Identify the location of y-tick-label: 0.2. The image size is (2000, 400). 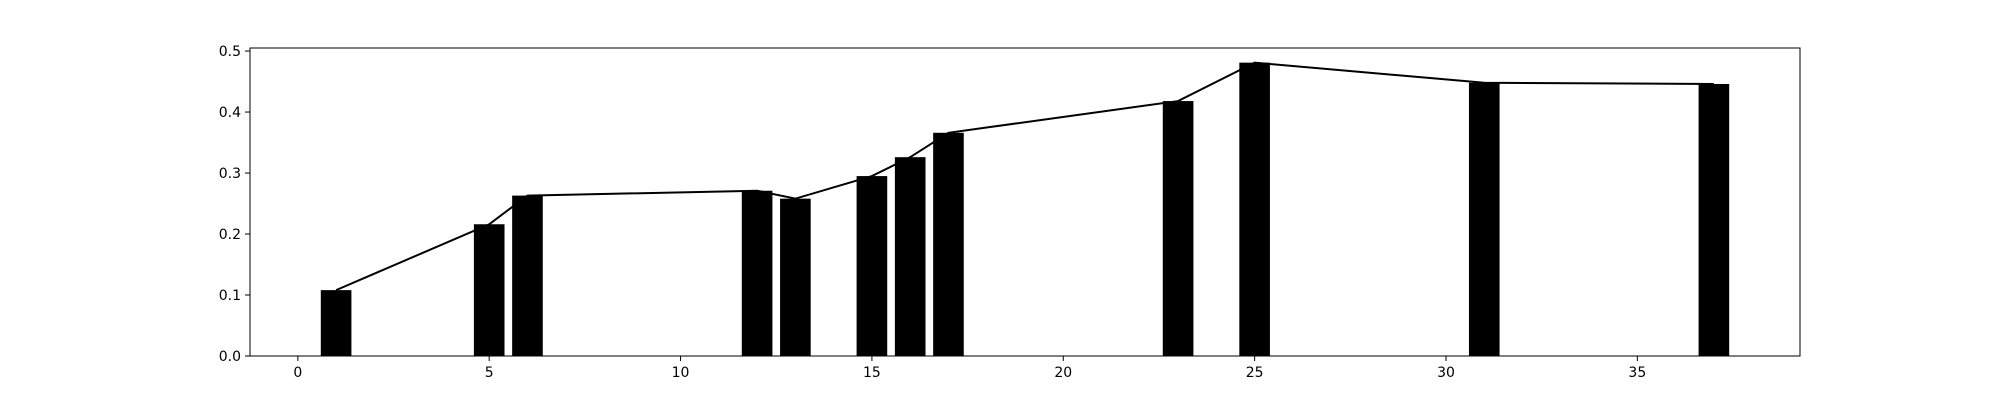
(230, 235).